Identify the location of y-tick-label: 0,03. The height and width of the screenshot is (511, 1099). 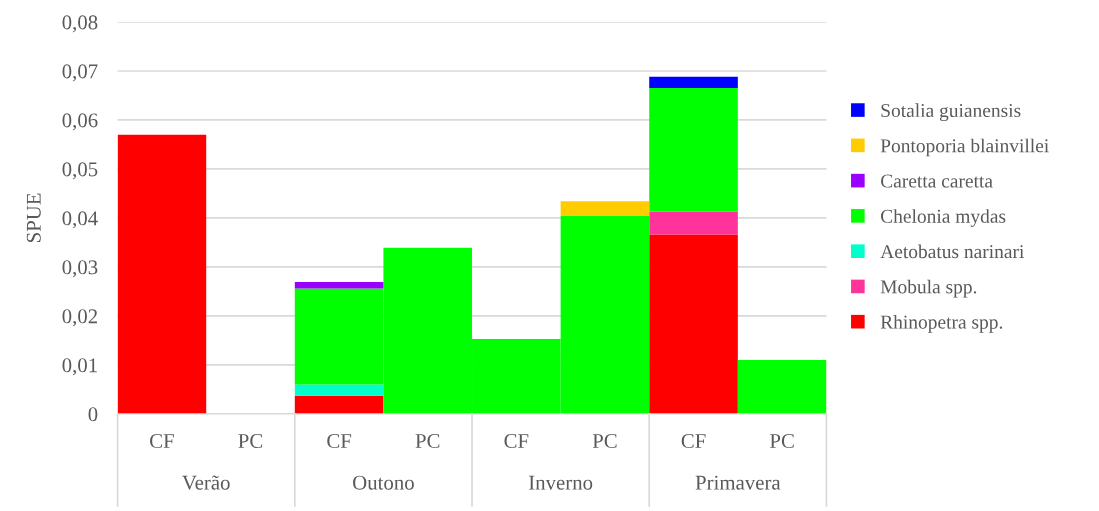
(80, 269).